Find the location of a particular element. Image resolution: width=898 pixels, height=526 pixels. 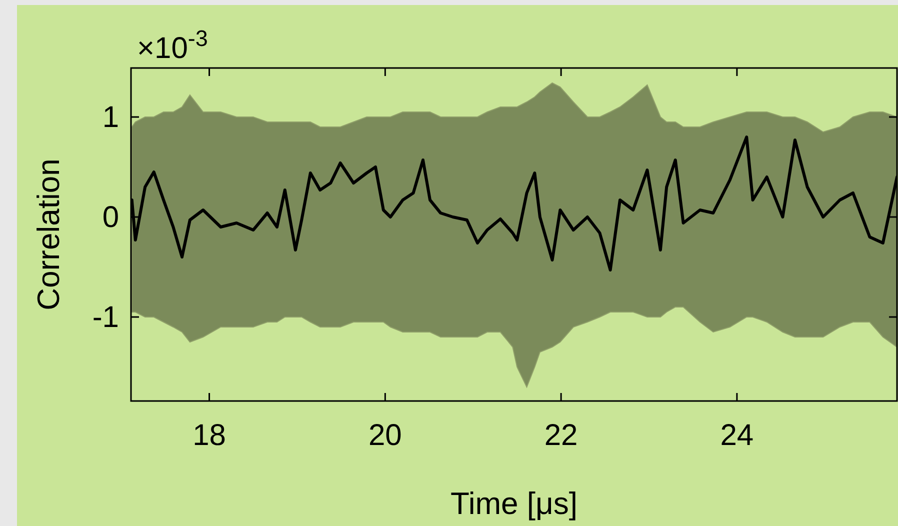

text: ×10$^{-3}$ is located at coordinates (172, 45).